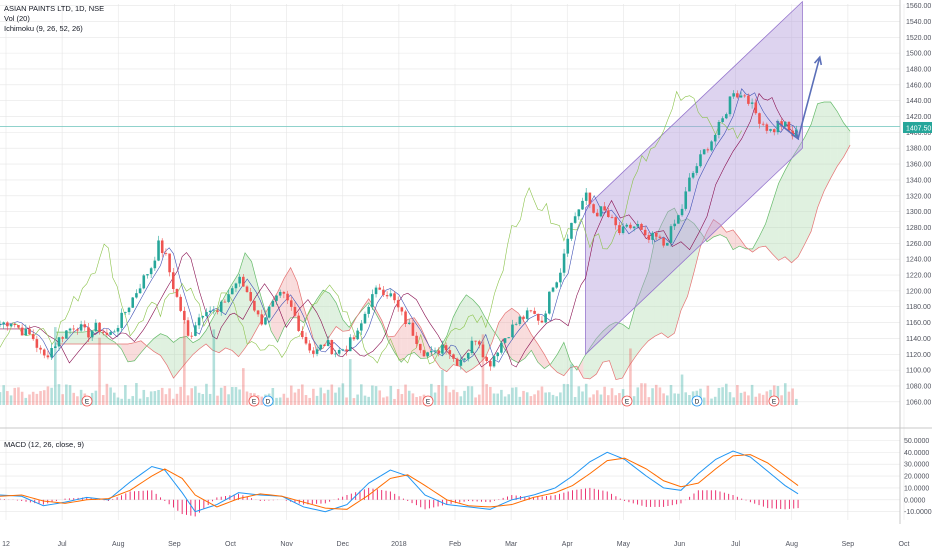 This screenshot has width=932, height=550. Describe the element at coordinates (697, 402) in the screenshot. I see `event-letter: D` at that location.